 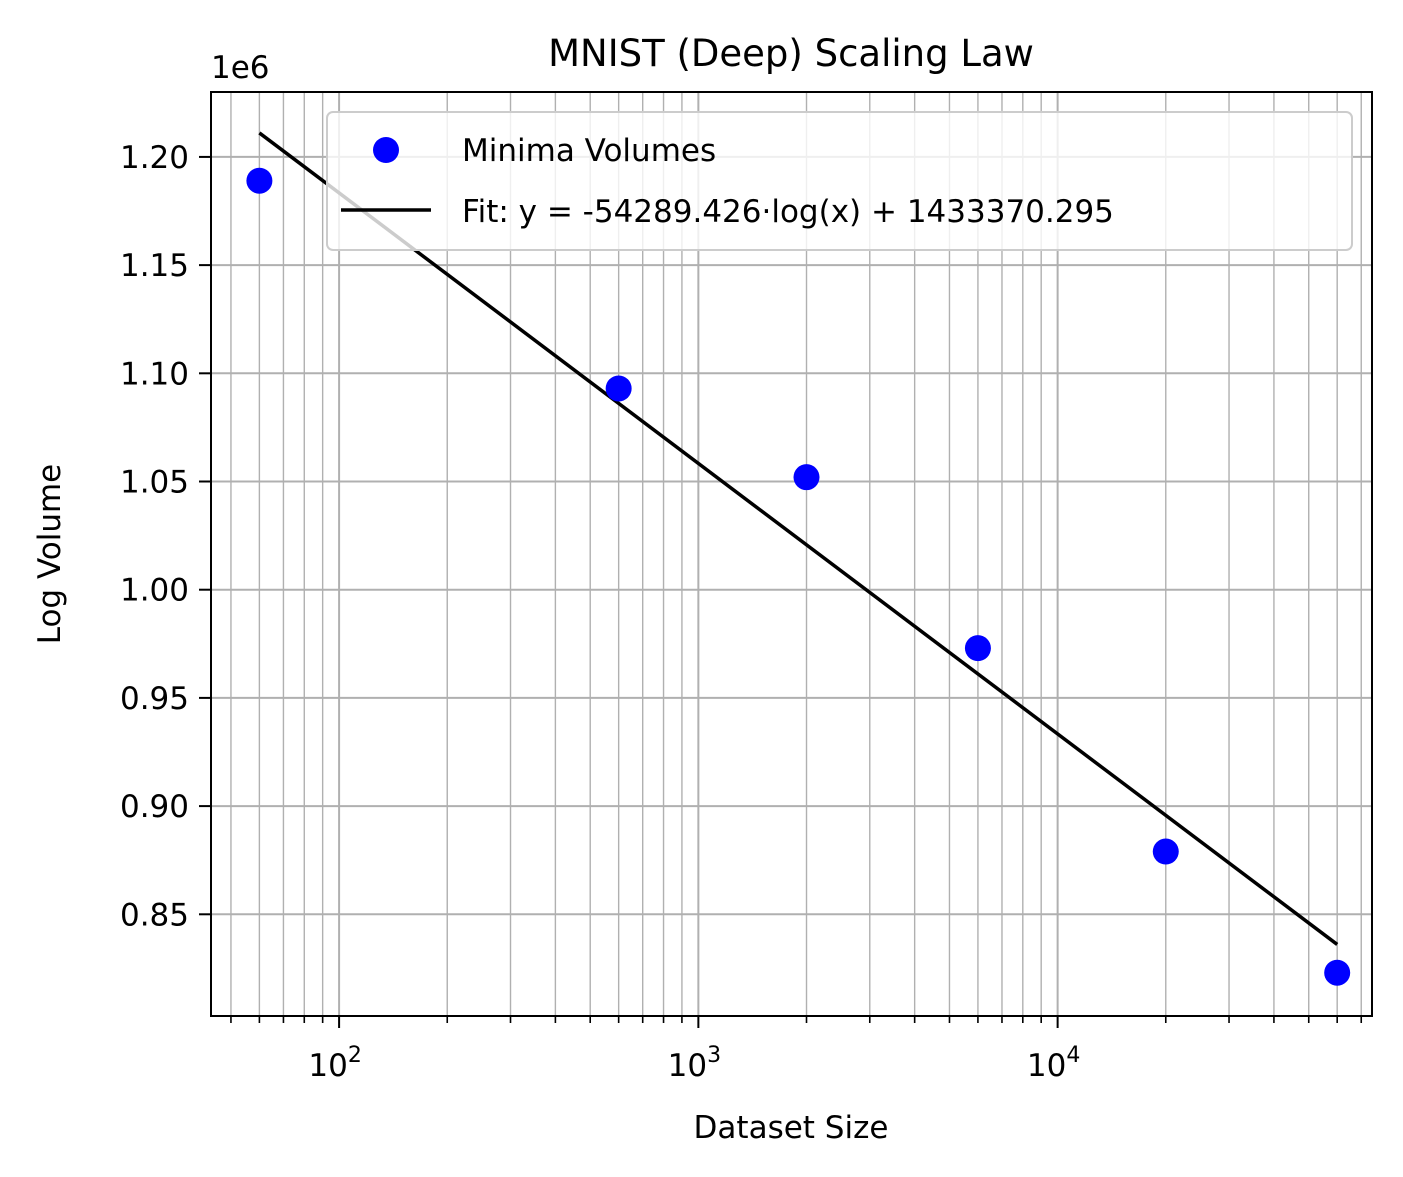 What do you see at coordinates (154, 158) in the screenshot?
I see `y-tick-label: 1.20` at bounding box center [154, 158].